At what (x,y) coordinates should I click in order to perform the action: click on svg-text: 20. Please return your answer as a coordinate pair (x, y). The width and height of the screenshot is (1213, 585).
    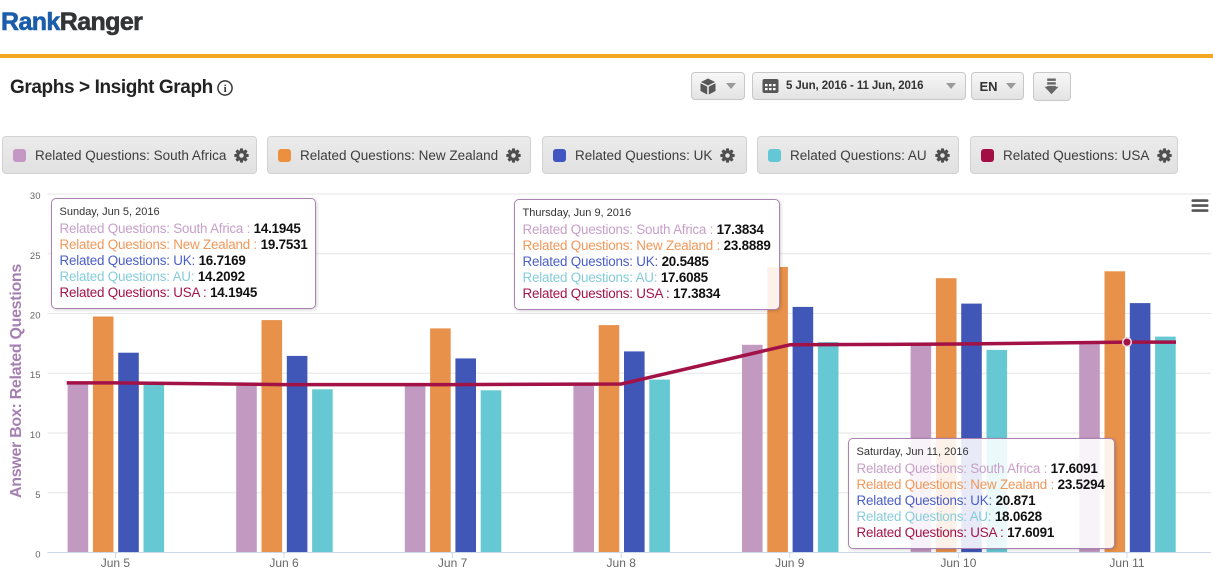
    Looking at the image, I should click on (35, 316).